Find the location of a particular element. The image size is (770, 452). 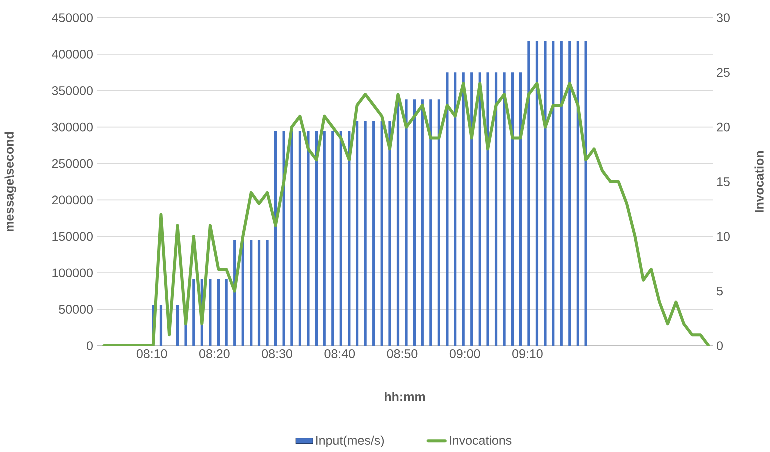

y-tick-label: 250000 is located at coordinates (72, 163).